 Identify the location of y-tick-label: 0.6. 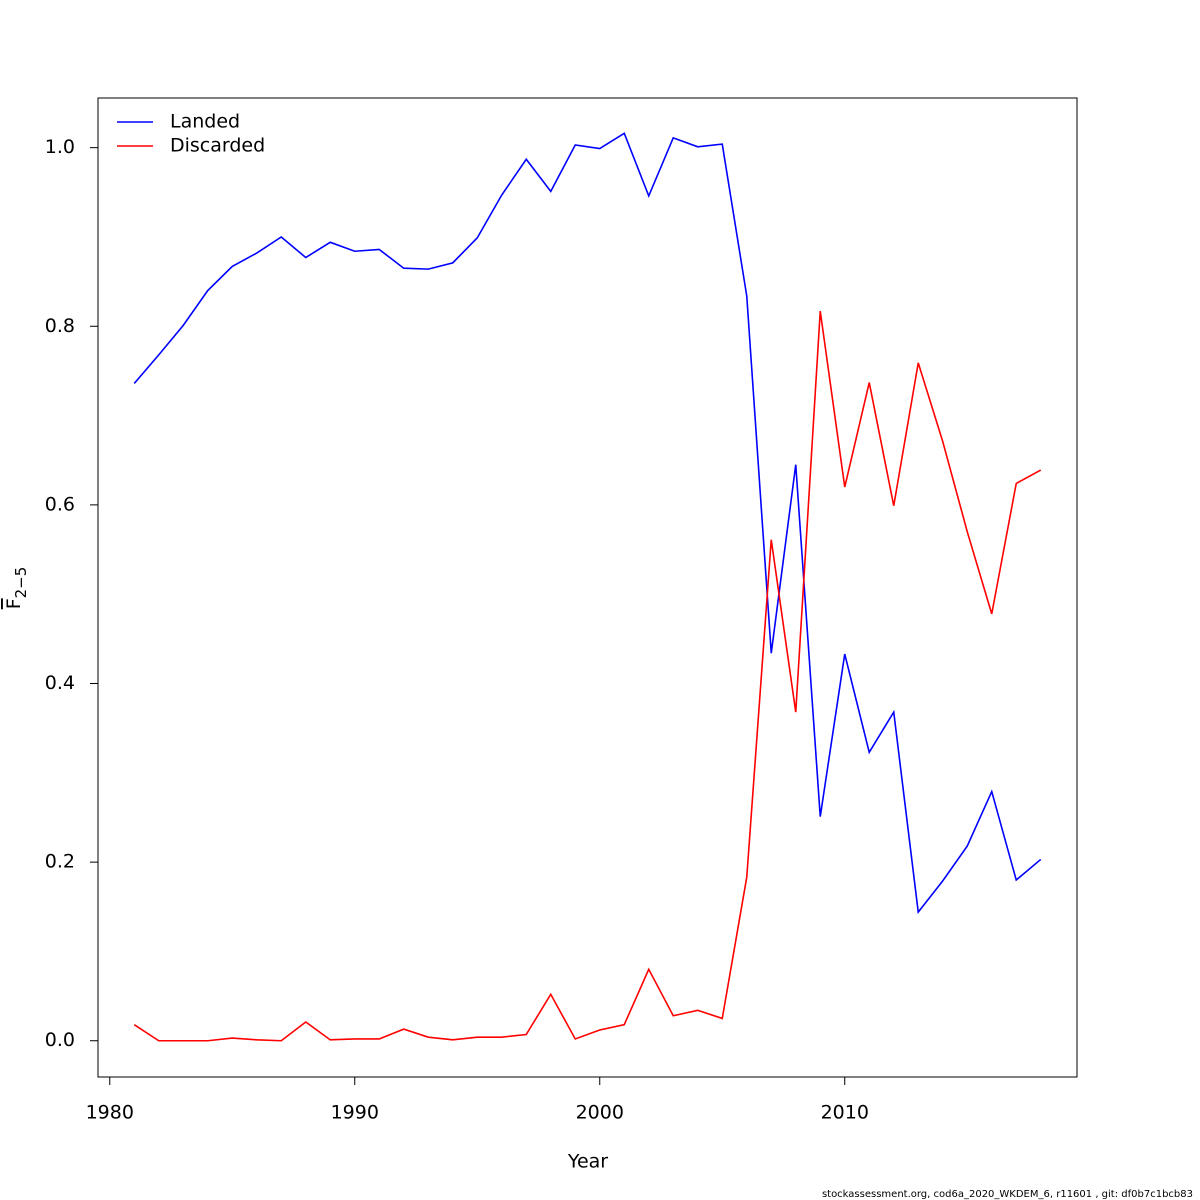
(60, 504).